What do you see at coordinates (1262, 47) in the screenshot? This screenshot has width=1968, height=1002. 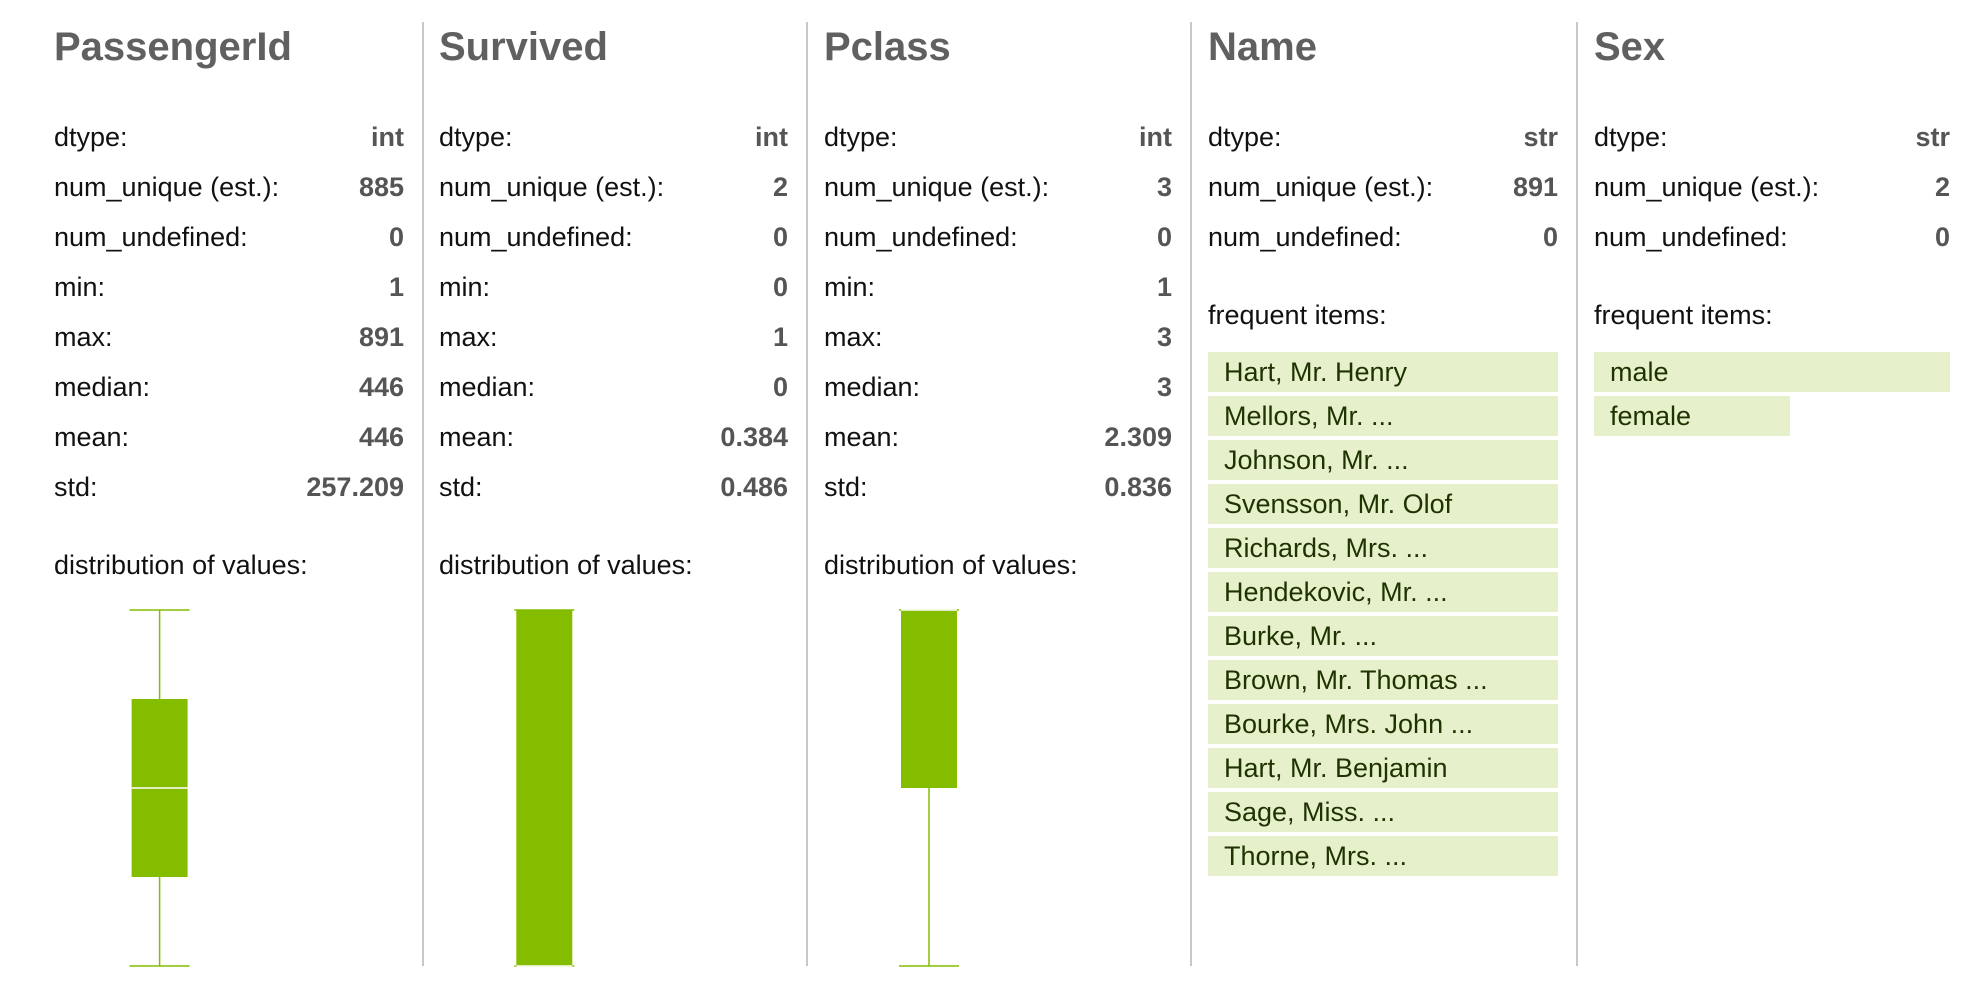 I see `column-title: Name` at bounding box center [1262, 47].